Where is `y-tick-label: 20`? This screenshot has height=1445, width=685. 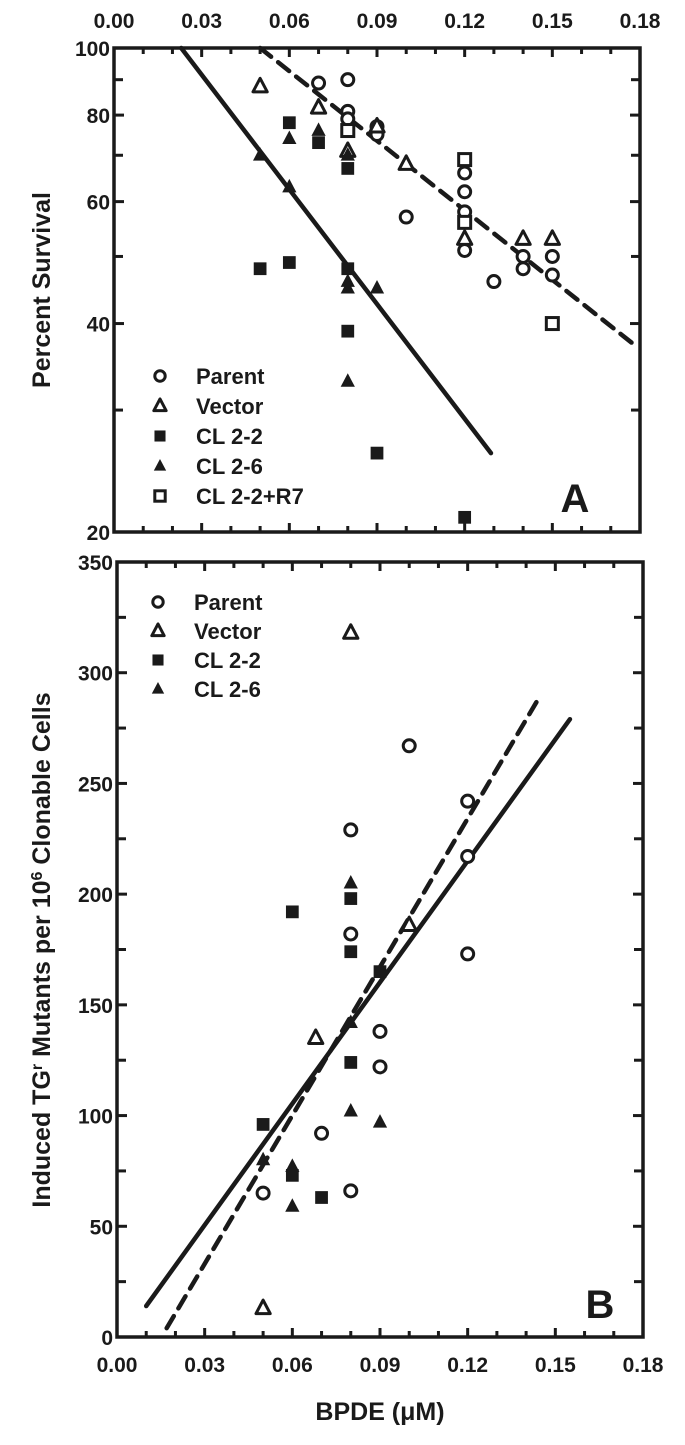
y-tick-label: 20 is located at coordinates (98, 533).